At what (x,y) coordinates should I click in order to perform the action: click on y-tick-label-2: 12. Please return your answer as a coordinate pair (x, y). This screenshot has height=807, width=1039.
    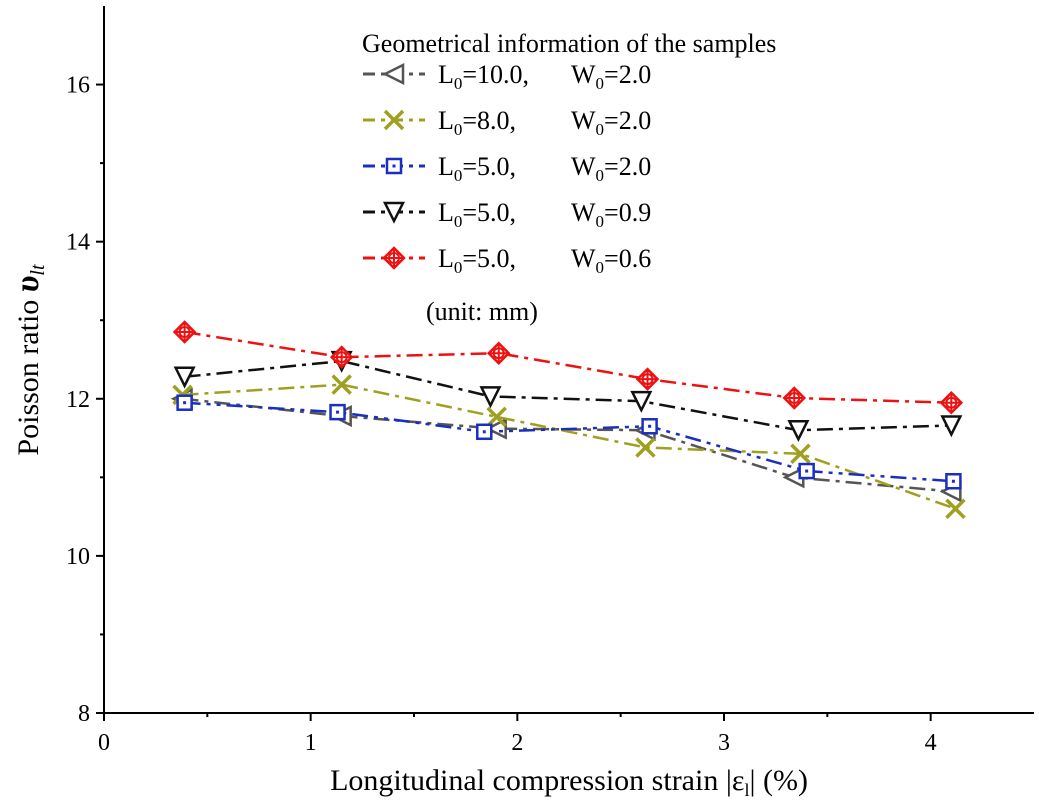
    Looking at the image, I should click on (78, 400).